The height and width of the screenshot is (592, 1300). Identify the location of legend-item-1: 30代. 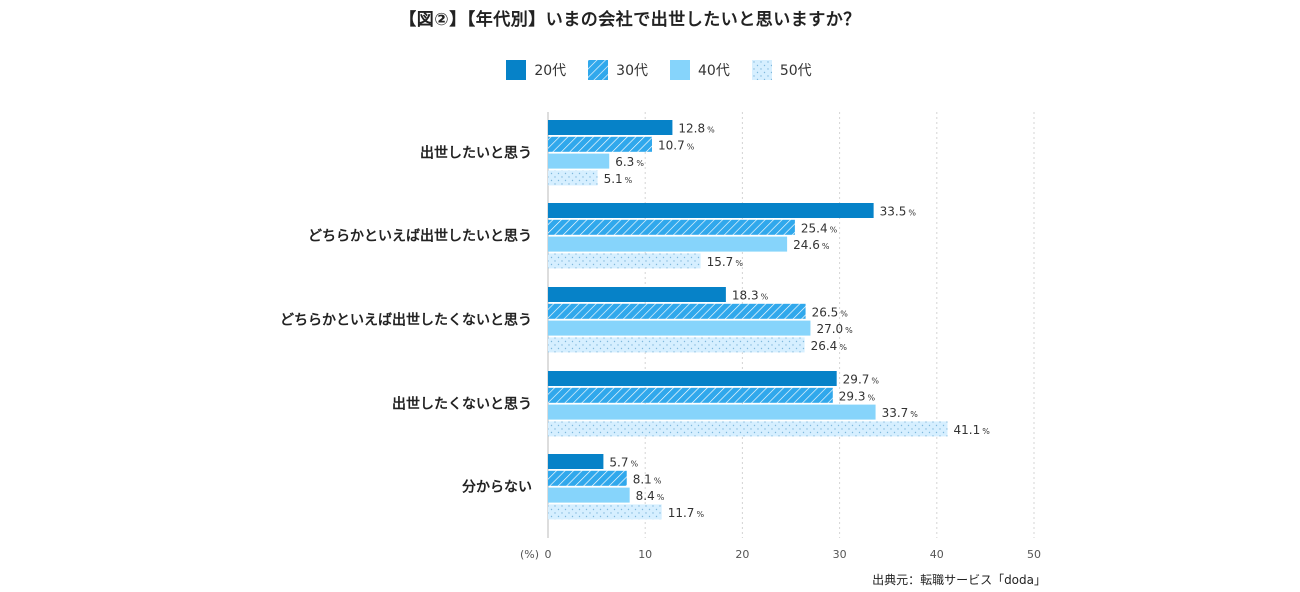
(618, 70).